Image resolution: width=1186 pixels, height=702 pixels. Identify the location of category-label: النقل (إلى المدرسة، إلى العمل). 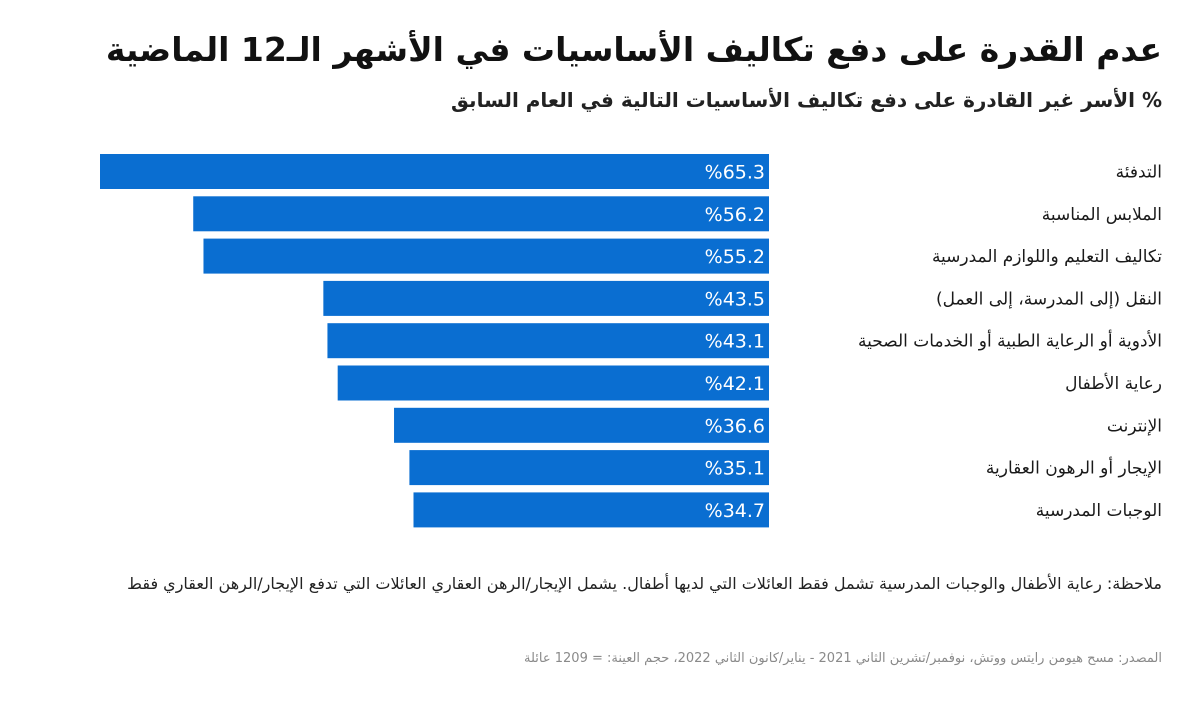
(1049, 299).